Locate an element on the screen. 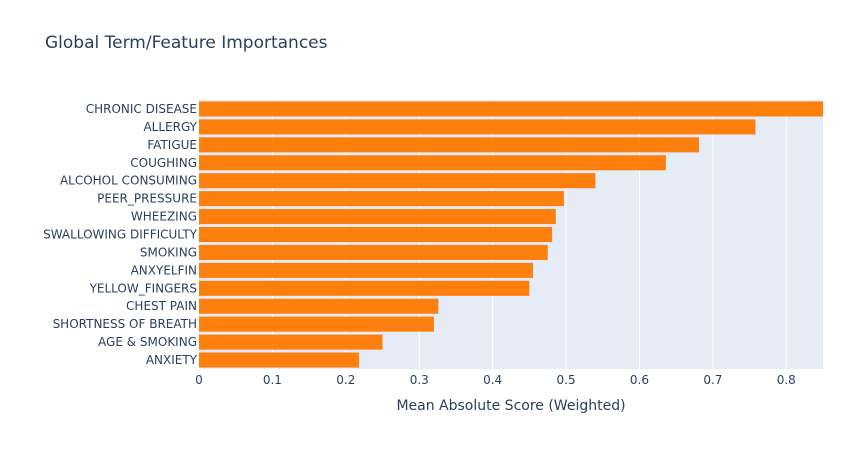  bar-coughing is located at coordinates (432, 163).